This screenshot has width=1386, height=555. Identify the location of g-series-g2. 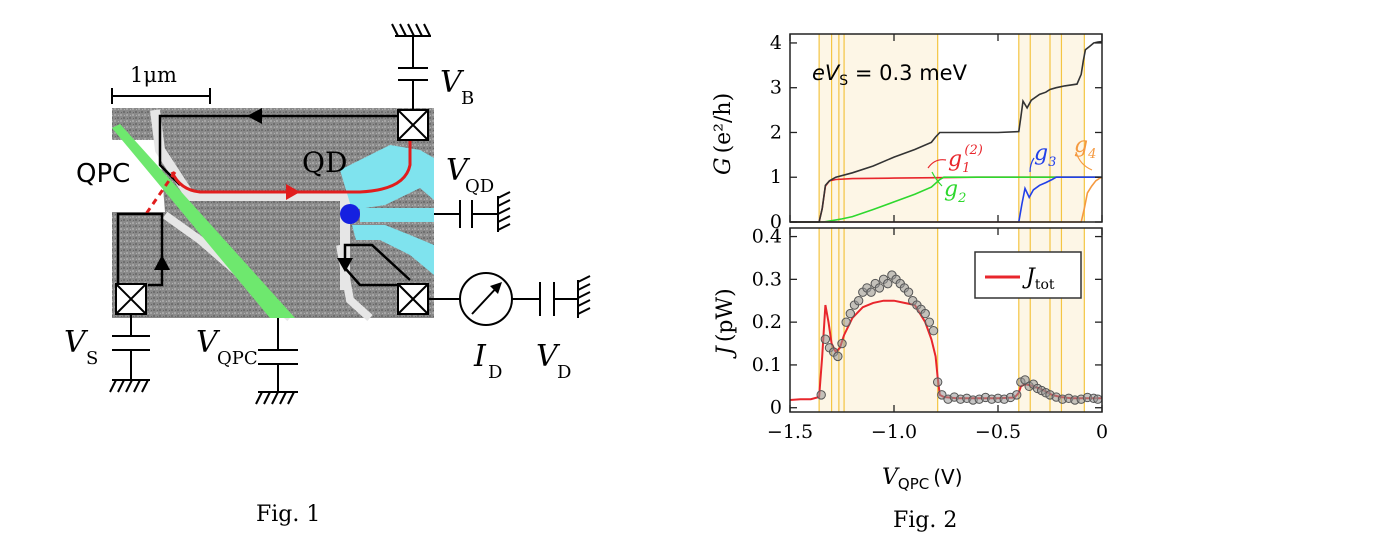
(946, 199).